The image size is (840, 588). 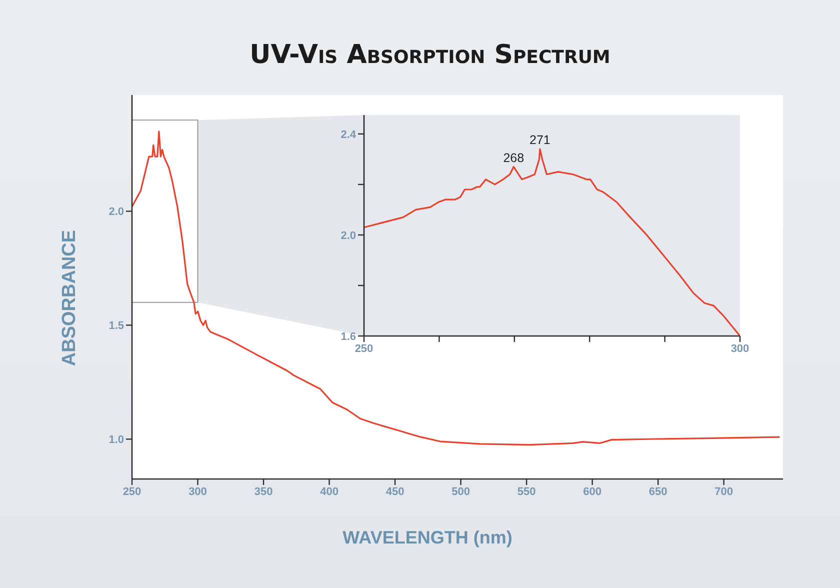 I want to click on y-tick-label: 1.5, so click(x=116, y=326).